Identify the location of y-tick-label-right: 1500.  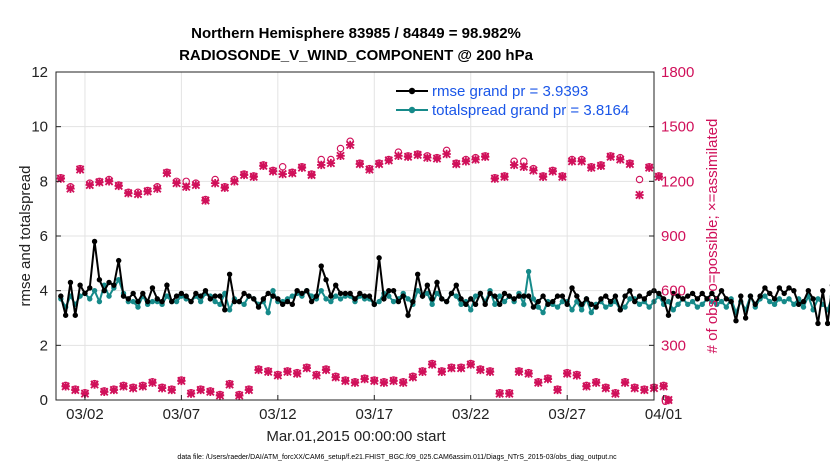
(677, 127).